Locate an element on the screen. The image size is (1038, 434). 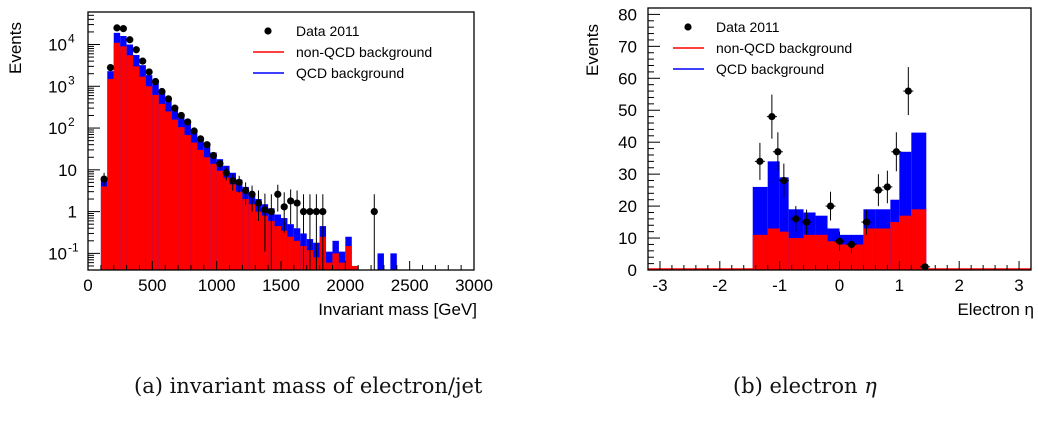
panel-b-y-axis-label: Events is located at coordinates (592, 50).